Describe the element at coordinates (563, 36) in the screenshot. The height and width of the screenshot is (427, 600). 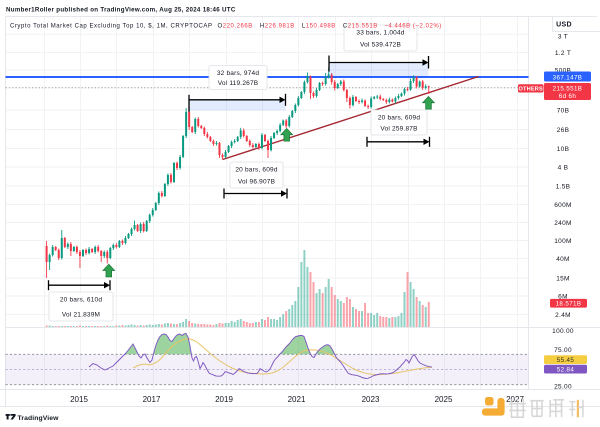
I see `svg-text: 3 T` at that location.